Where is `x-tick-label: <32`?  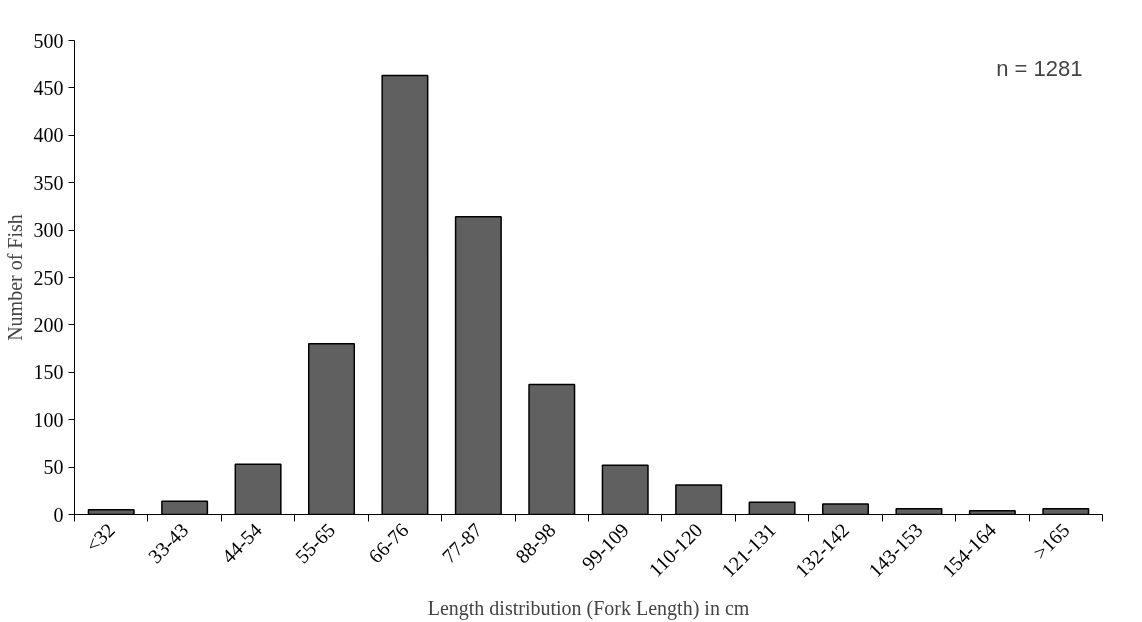
x-tick-label: <32 is located at coordinates (100, 537).